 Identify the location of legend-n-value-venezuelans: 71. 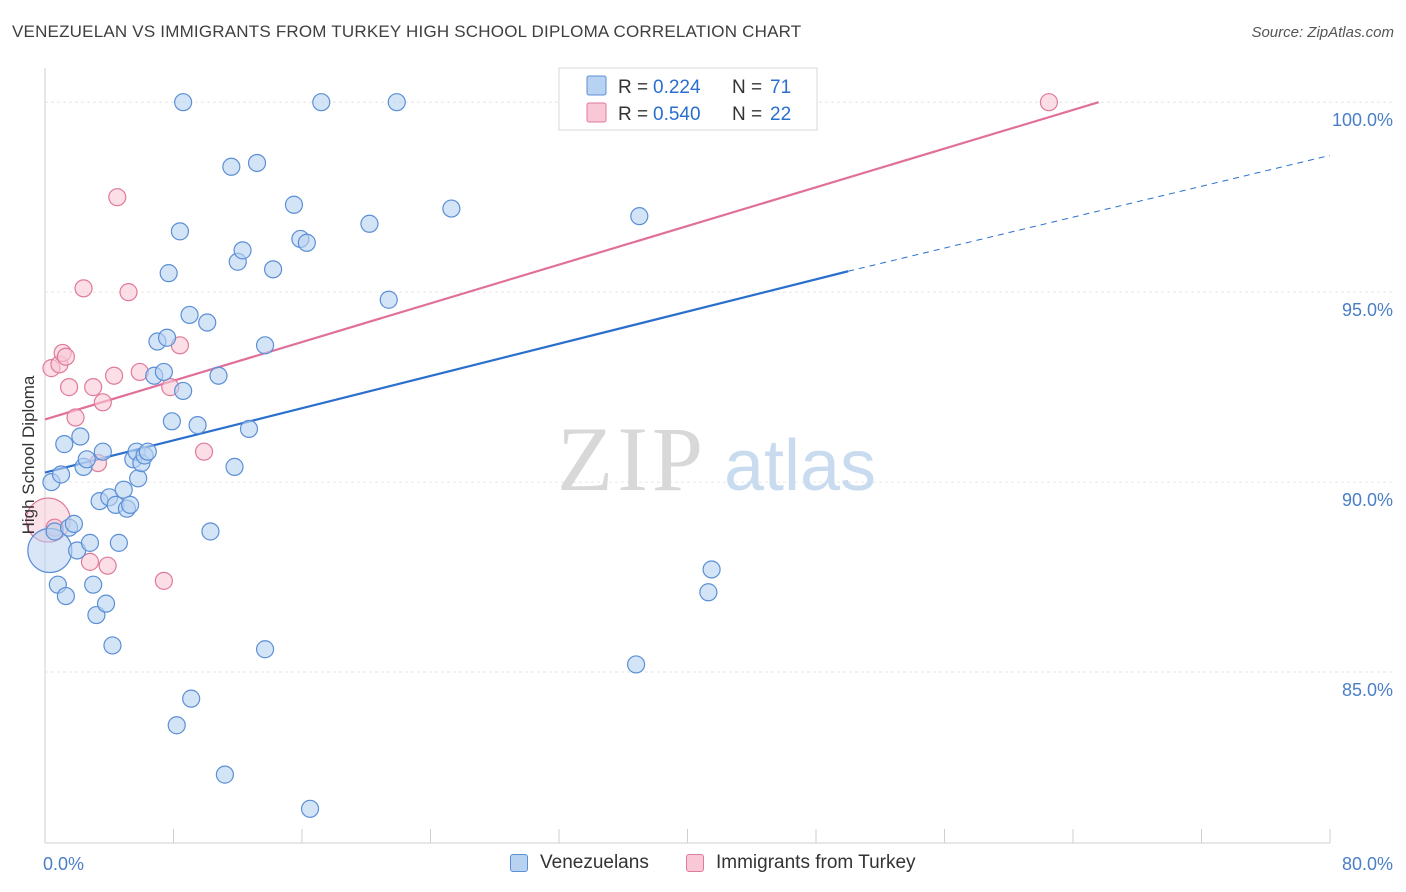
(780, 87).